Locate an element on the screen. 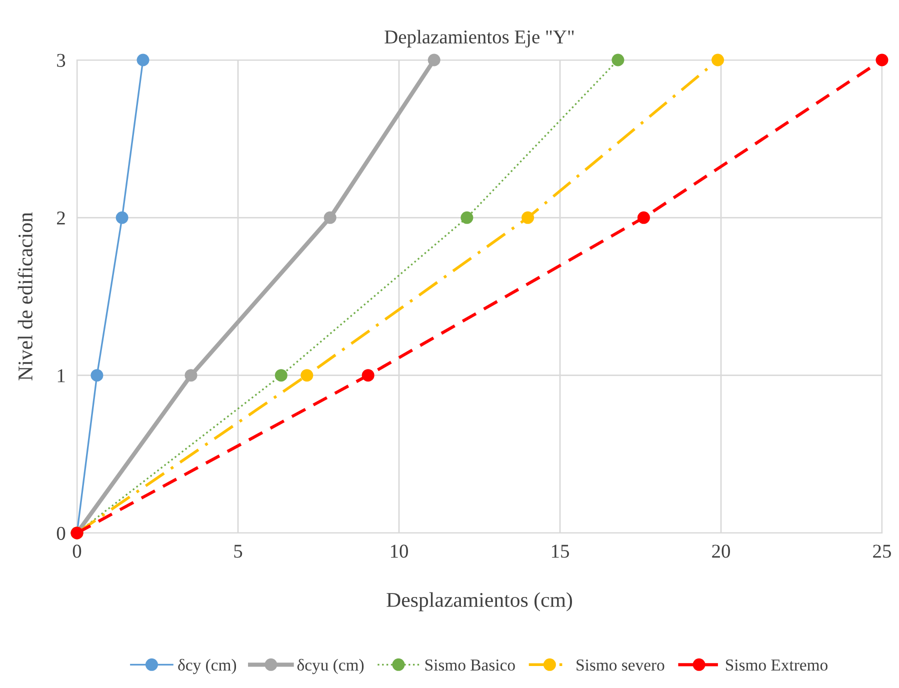  chart-title: Deplazamientos Eje "Y" is located at coordinates (479, 39).